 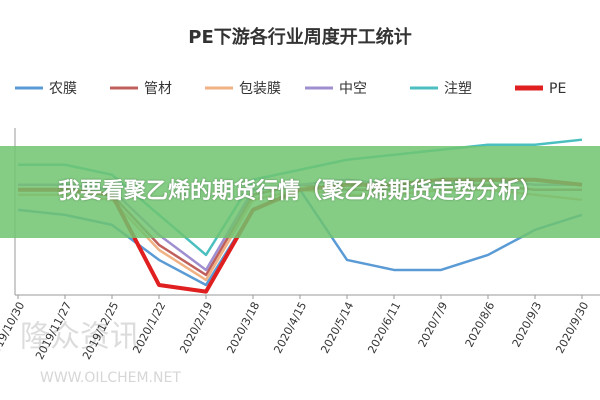 I want to click on banner-text: 我要看聚乙烯的期货行情（聚乙烯期货走势分析）, so click(x=299, y=191).